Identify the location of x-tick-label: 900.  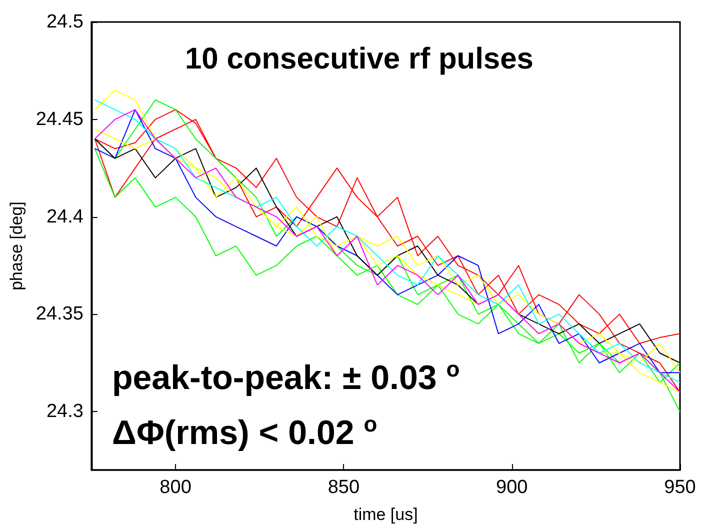
(512, 487).